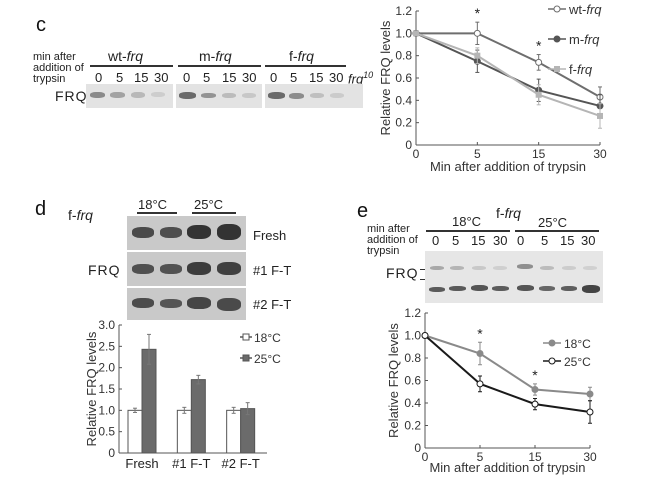  What do you see at coordinates (361, 78) in the screenshot?
I see `control-lane-label: frq10` at bounding box center [361, 78].